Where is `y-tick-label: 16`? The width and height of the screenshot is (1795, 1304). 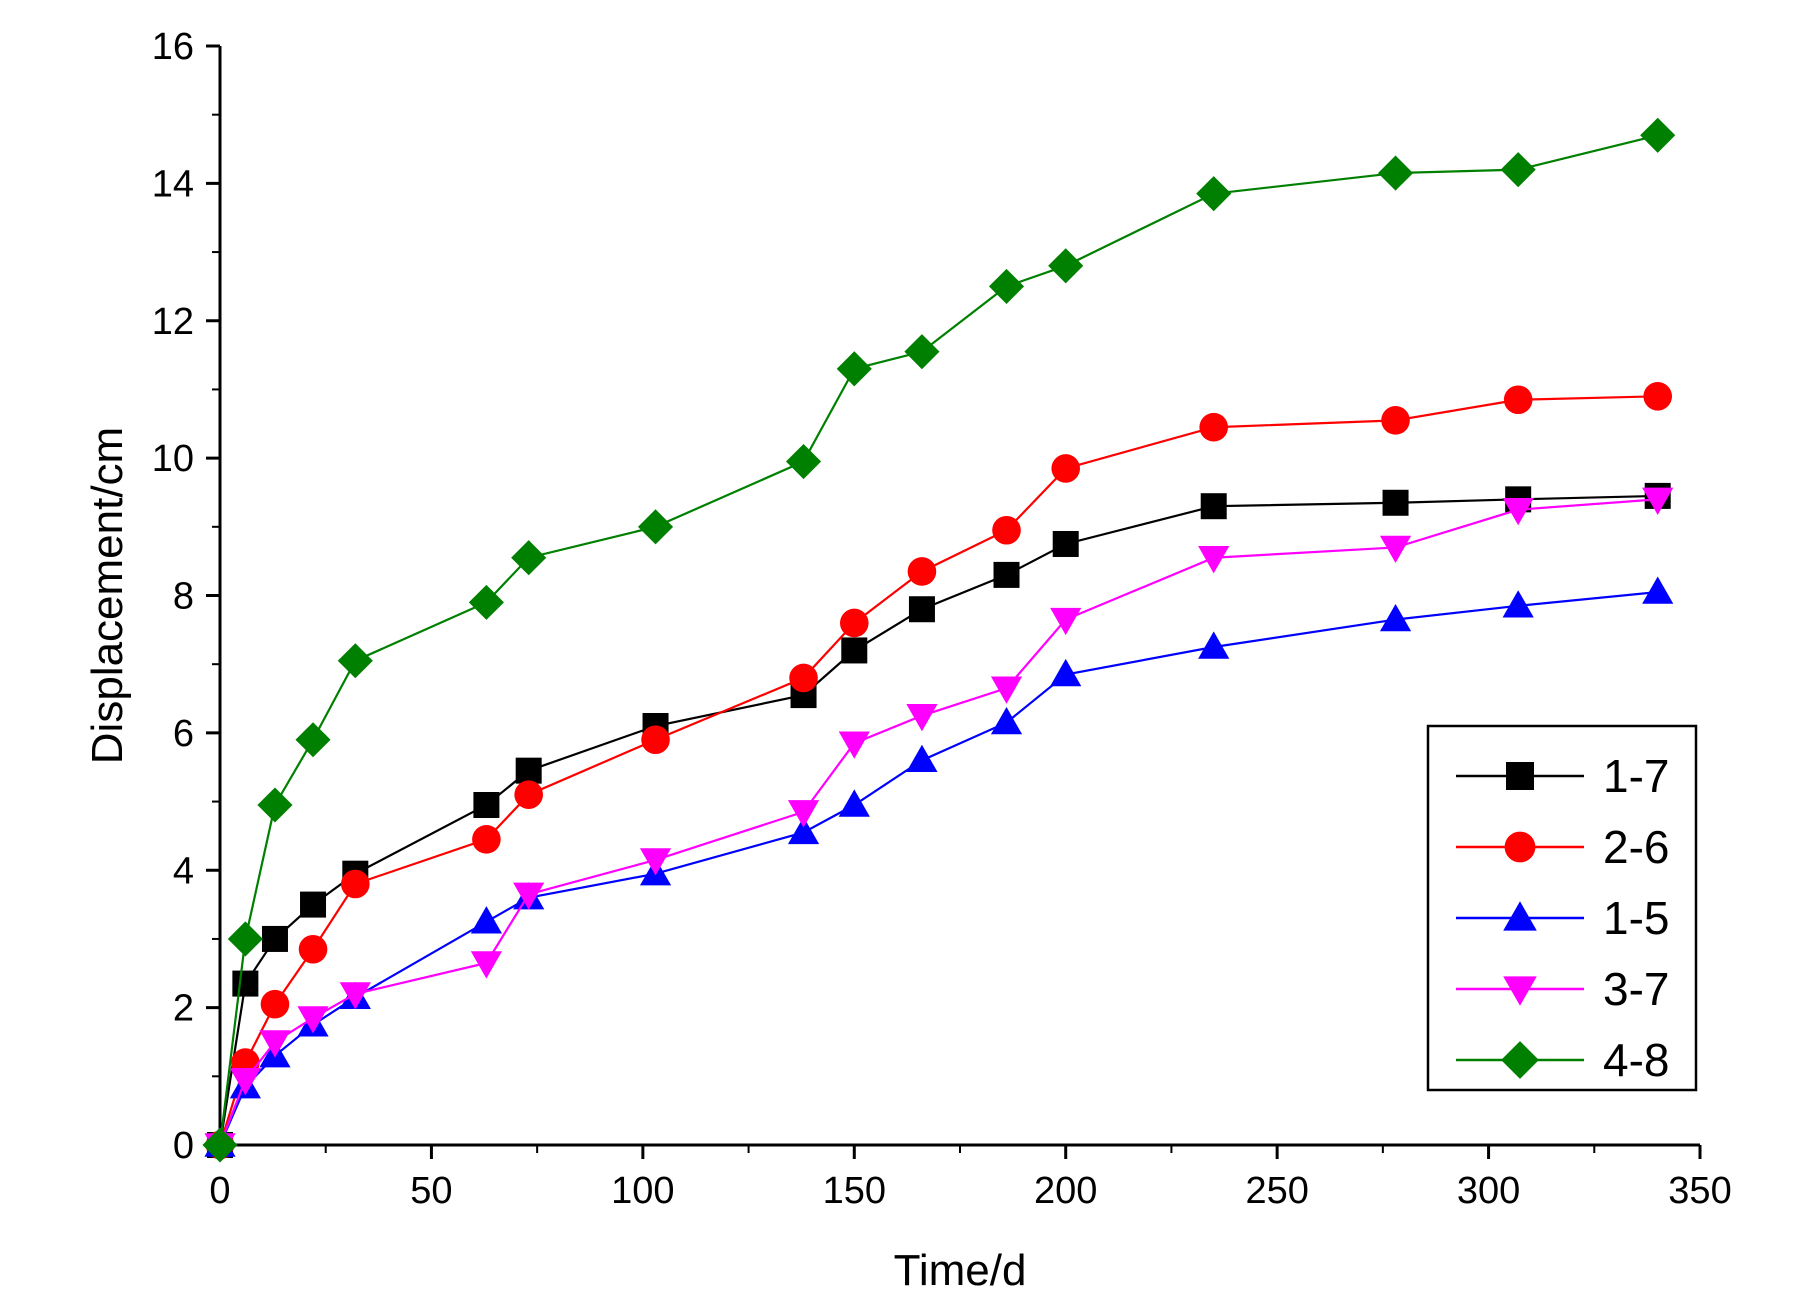
y-tick-label: 16 is located at coordinates (173, 47).